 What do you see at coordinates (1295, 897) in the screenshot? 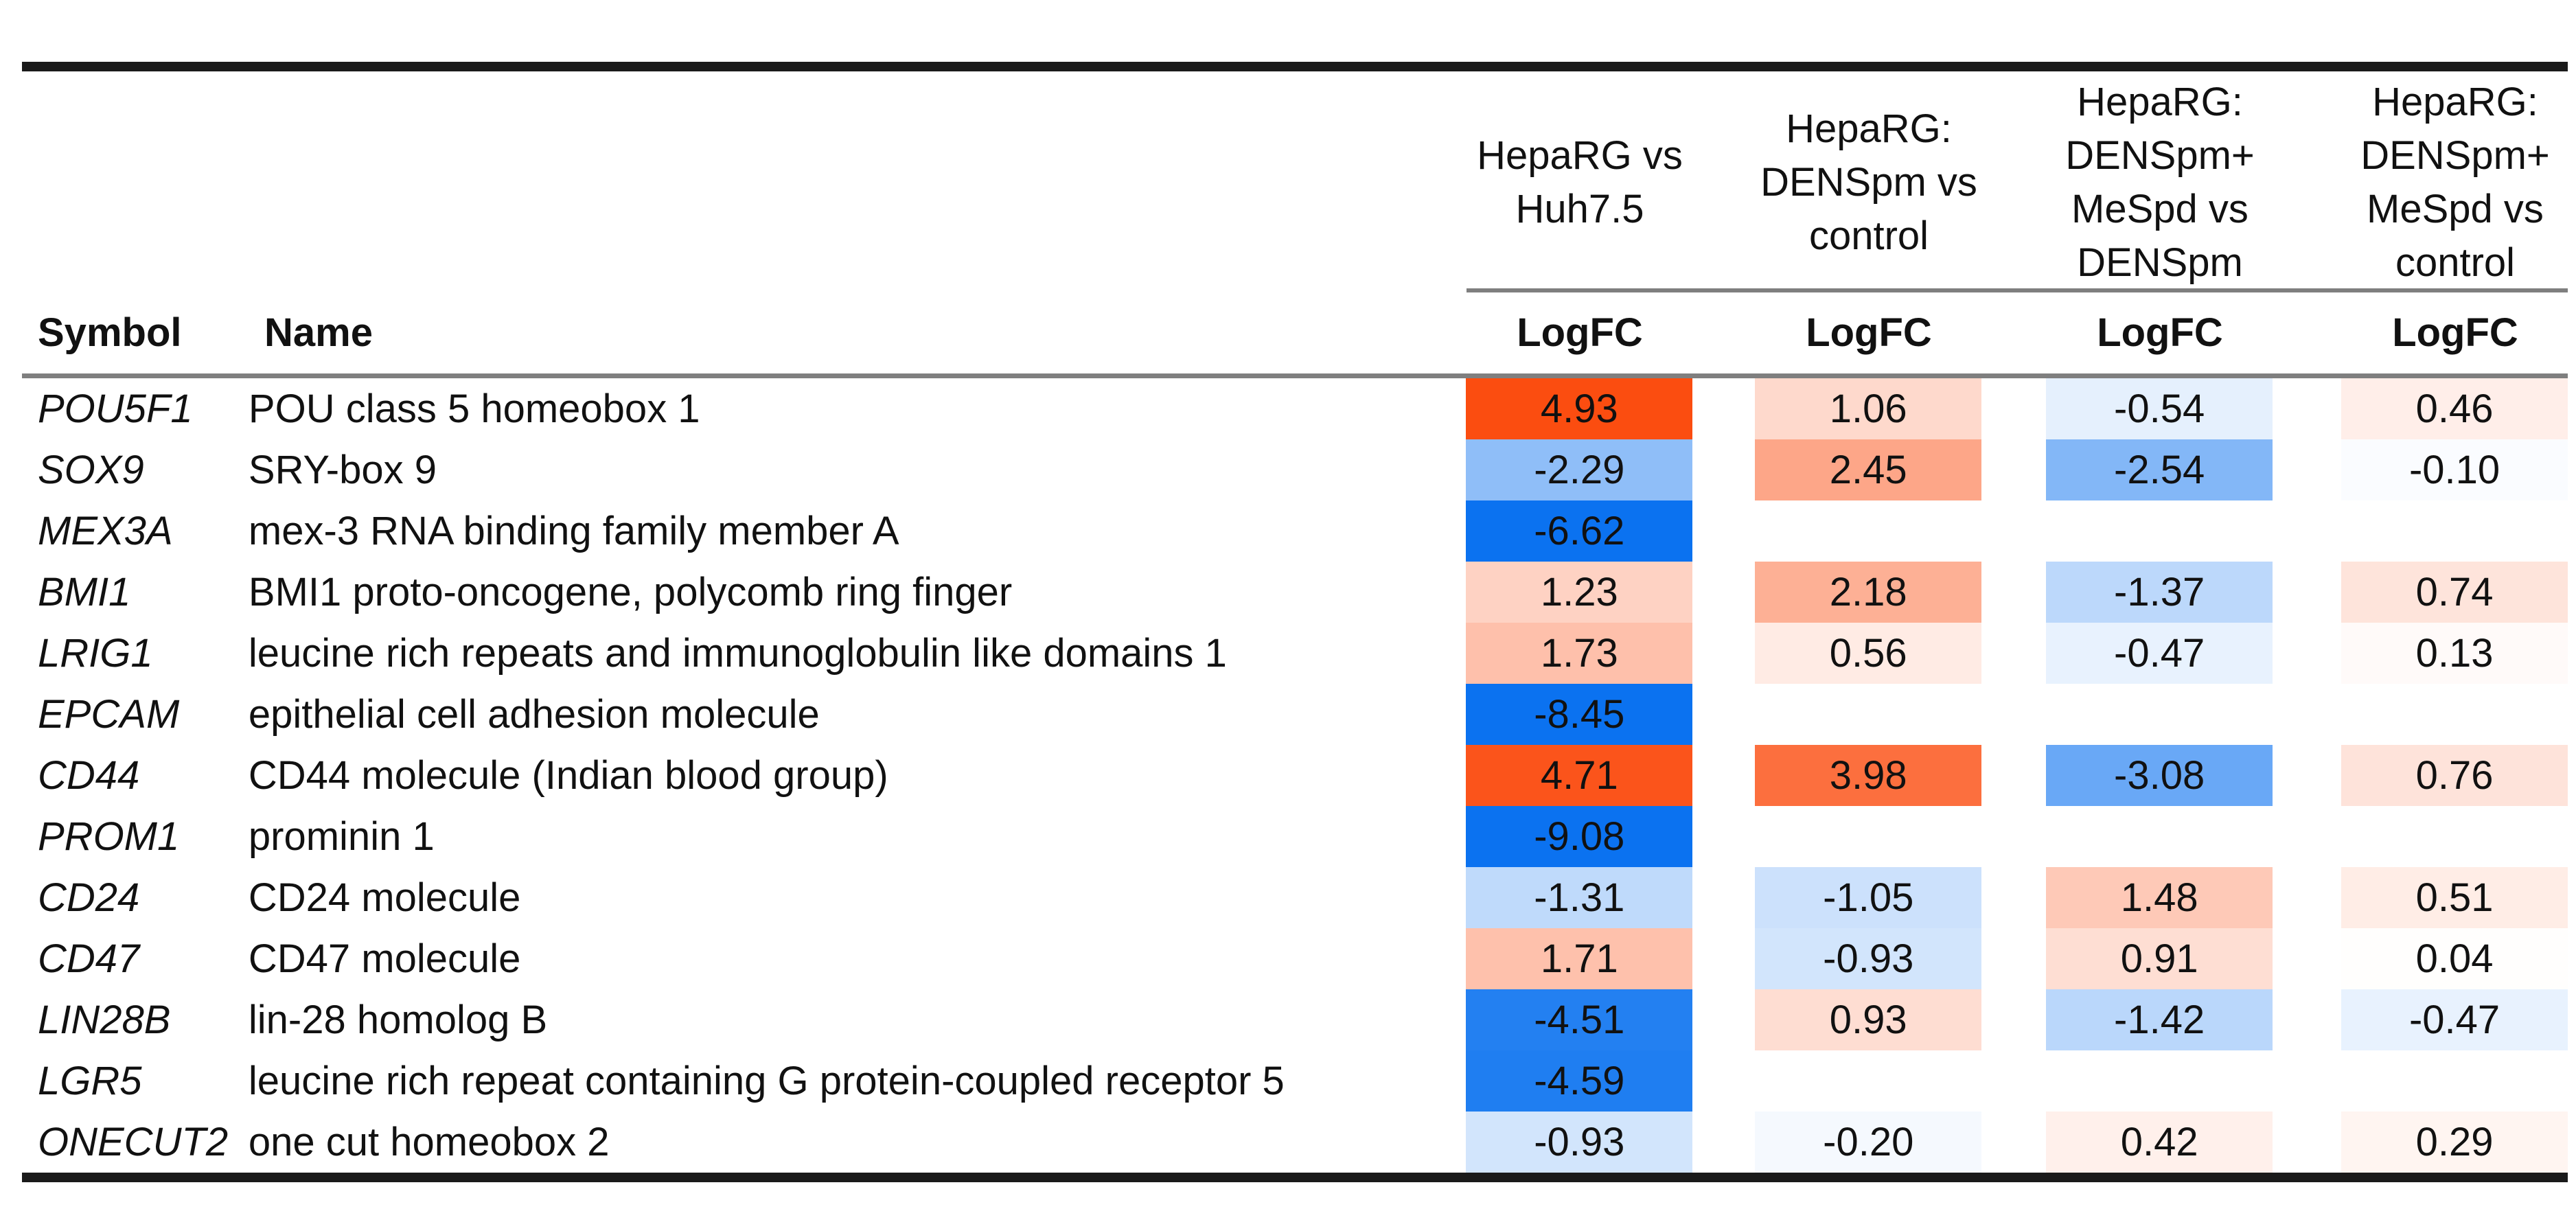
I see `table-row: CD24 CD24 molecule -1.31 -1.05 1.48 0.51` at bounding box center [1295, 897].